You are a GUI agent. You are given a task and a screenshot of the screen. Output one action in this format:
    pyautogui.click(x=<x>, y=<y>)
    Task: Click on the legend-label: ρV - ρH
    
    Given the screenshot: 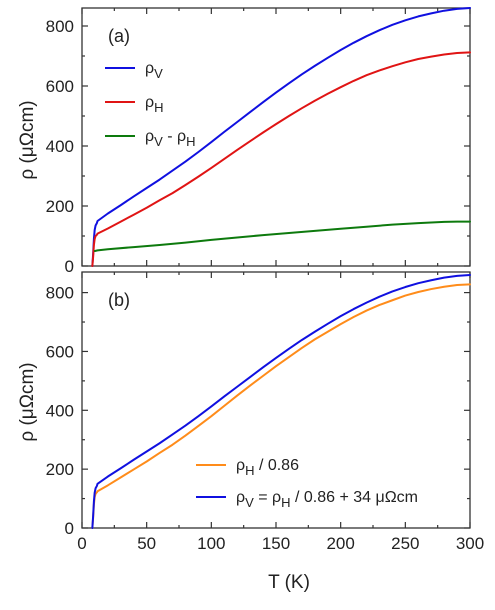 What is the action you would take?
    pyautogui.click(x=170, y=138)
    